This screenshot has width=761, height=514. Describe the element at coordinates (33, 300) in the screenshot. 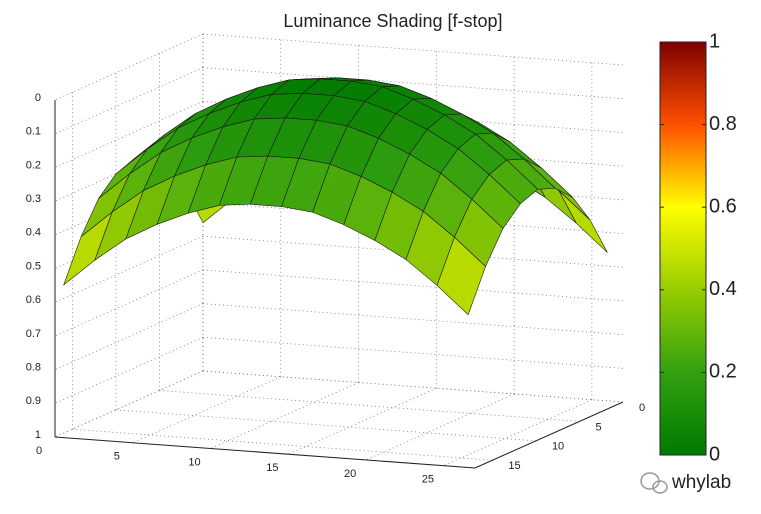

I see `z-tick-label: 0.6` at that location.